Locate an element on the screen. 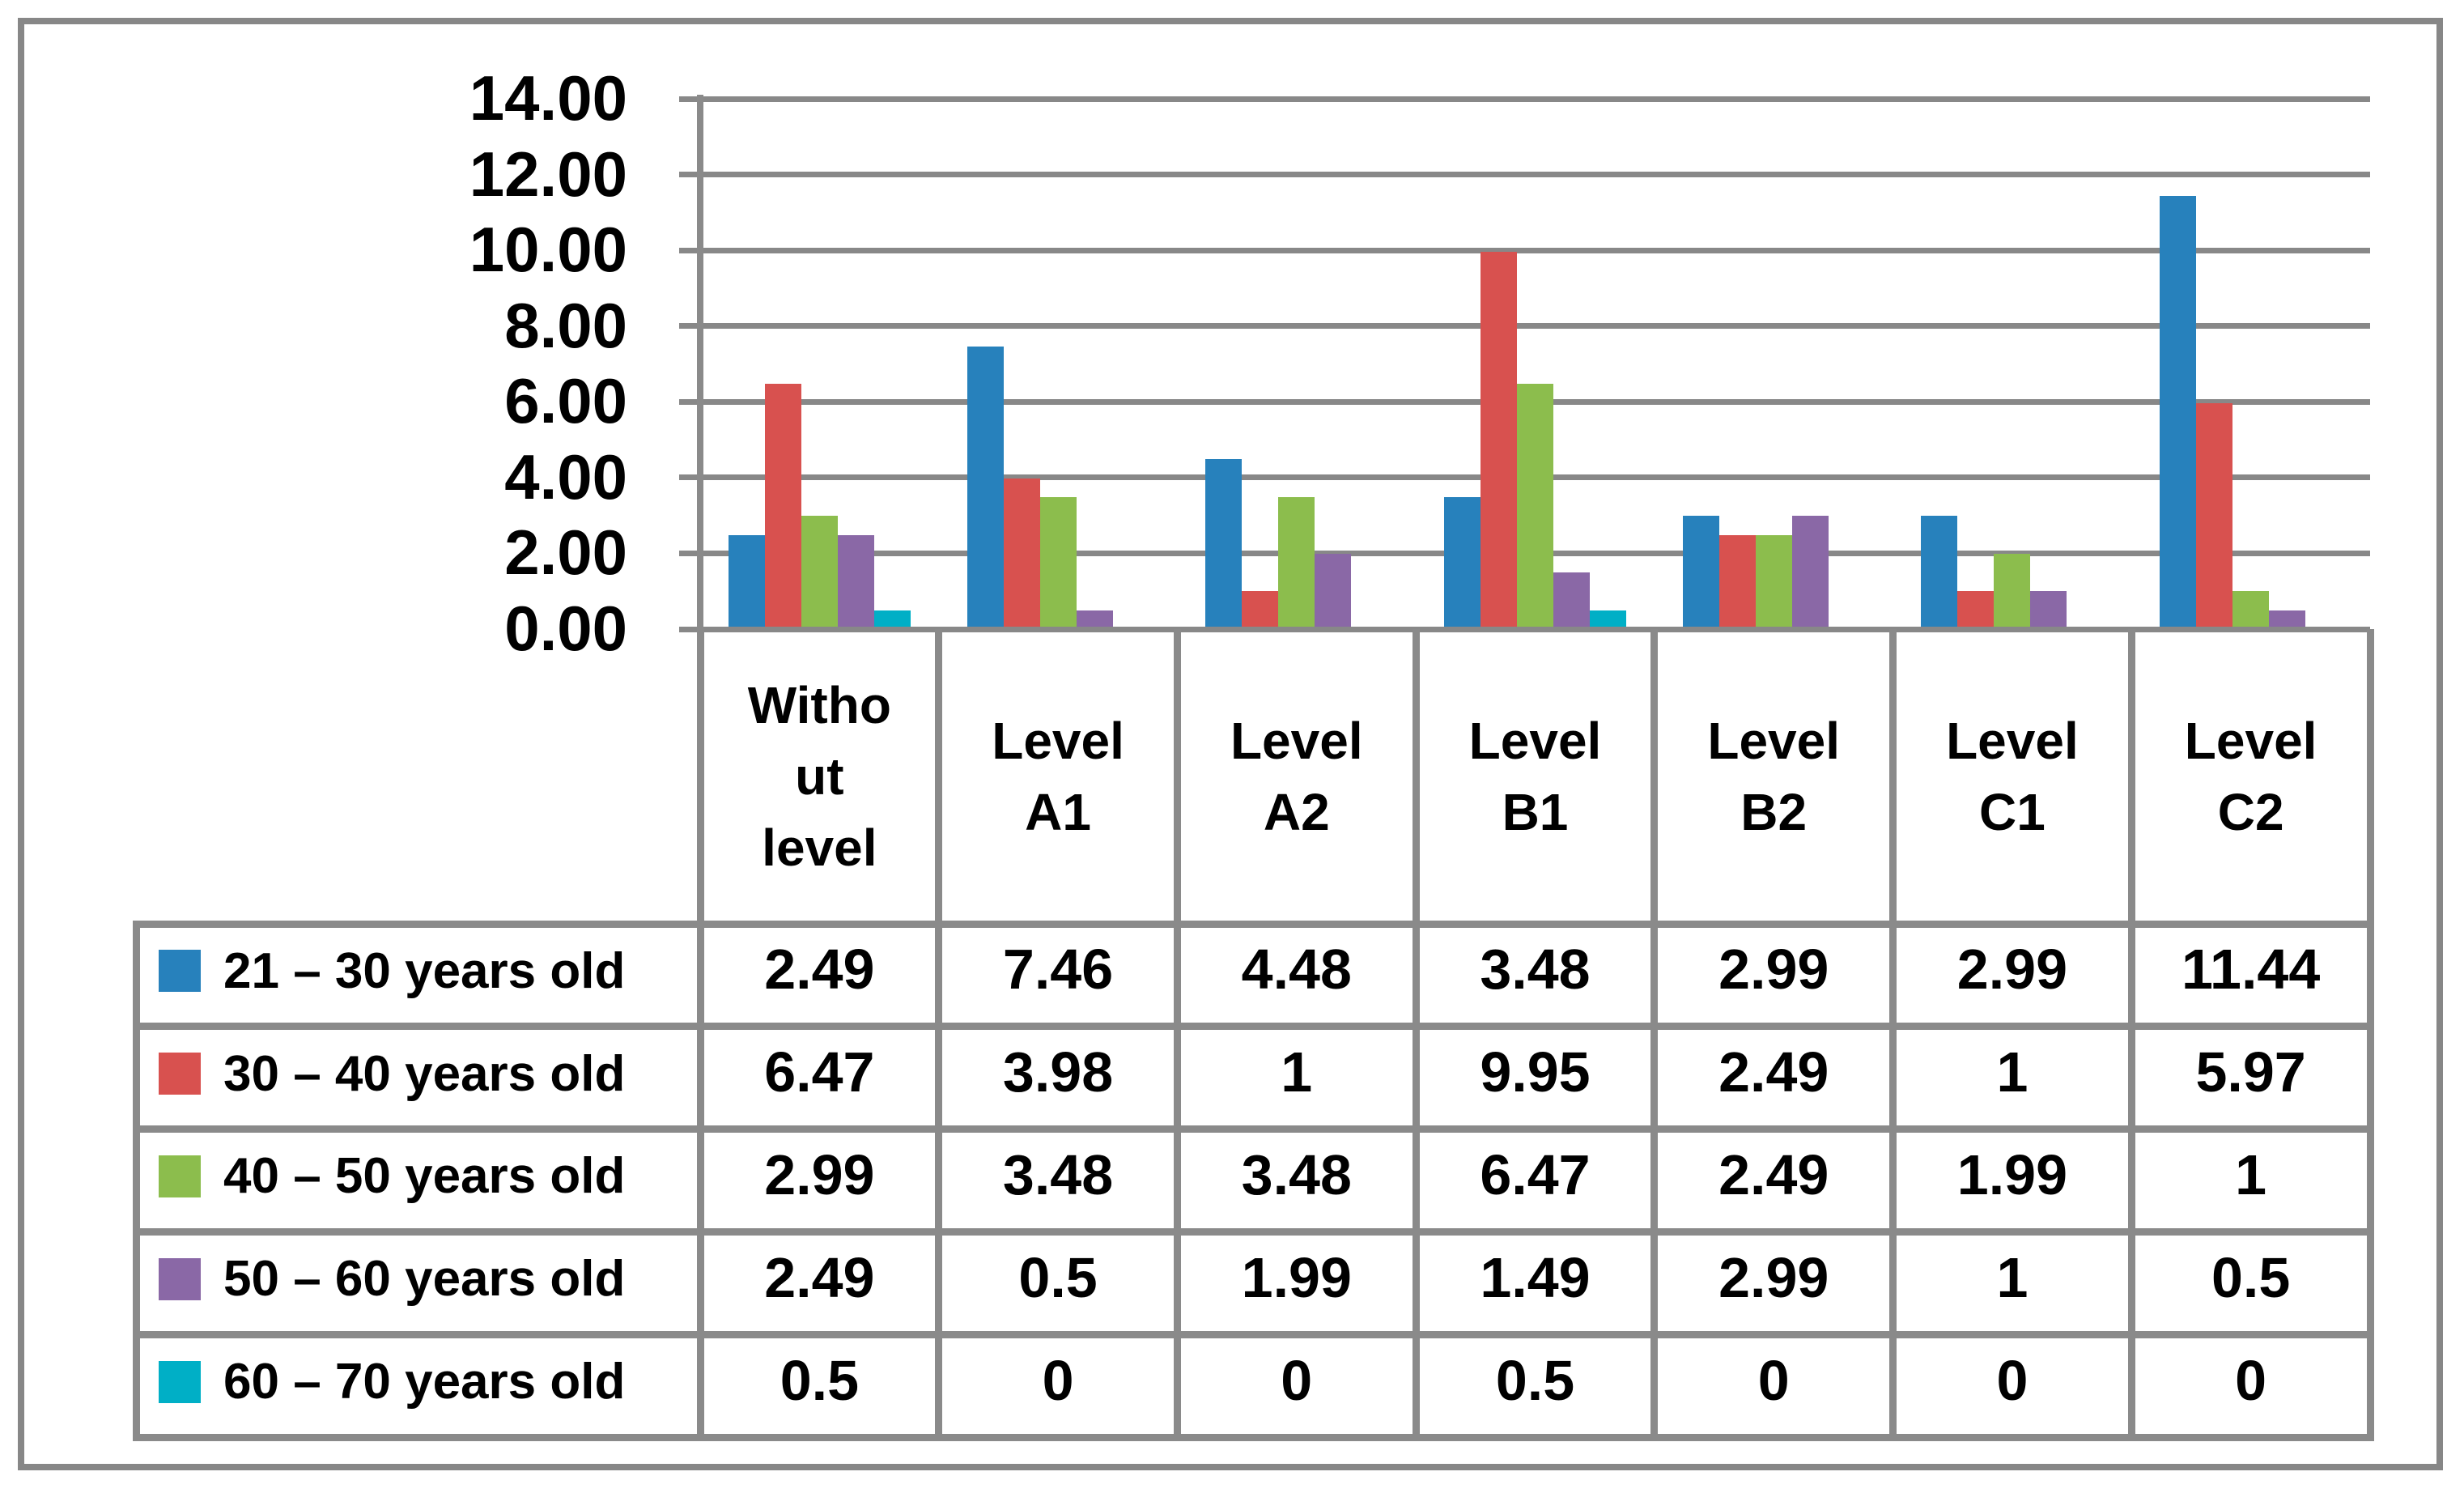 The image size is (2464, 1493). y-axis-tick-label: 0.00 is located at coordinates (566, 629).